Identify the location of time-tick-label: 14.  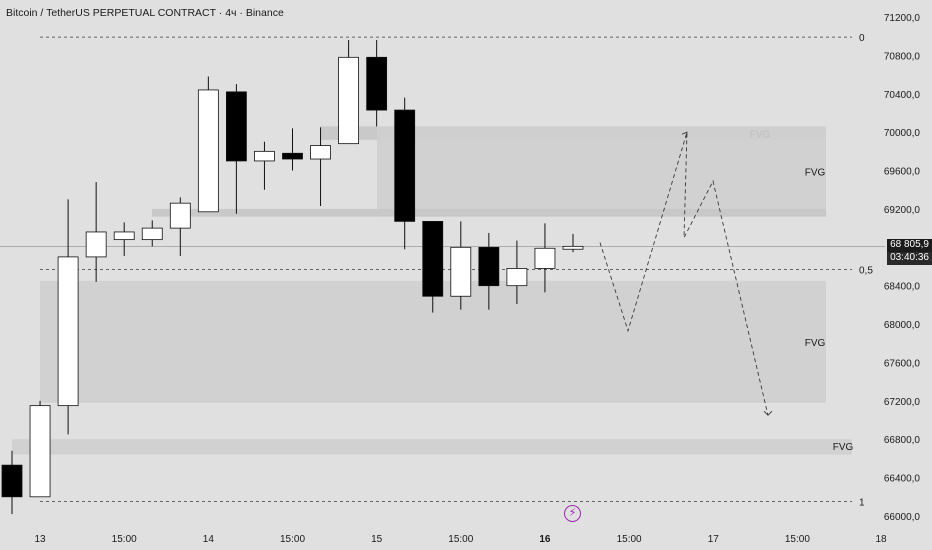
(209, 539).